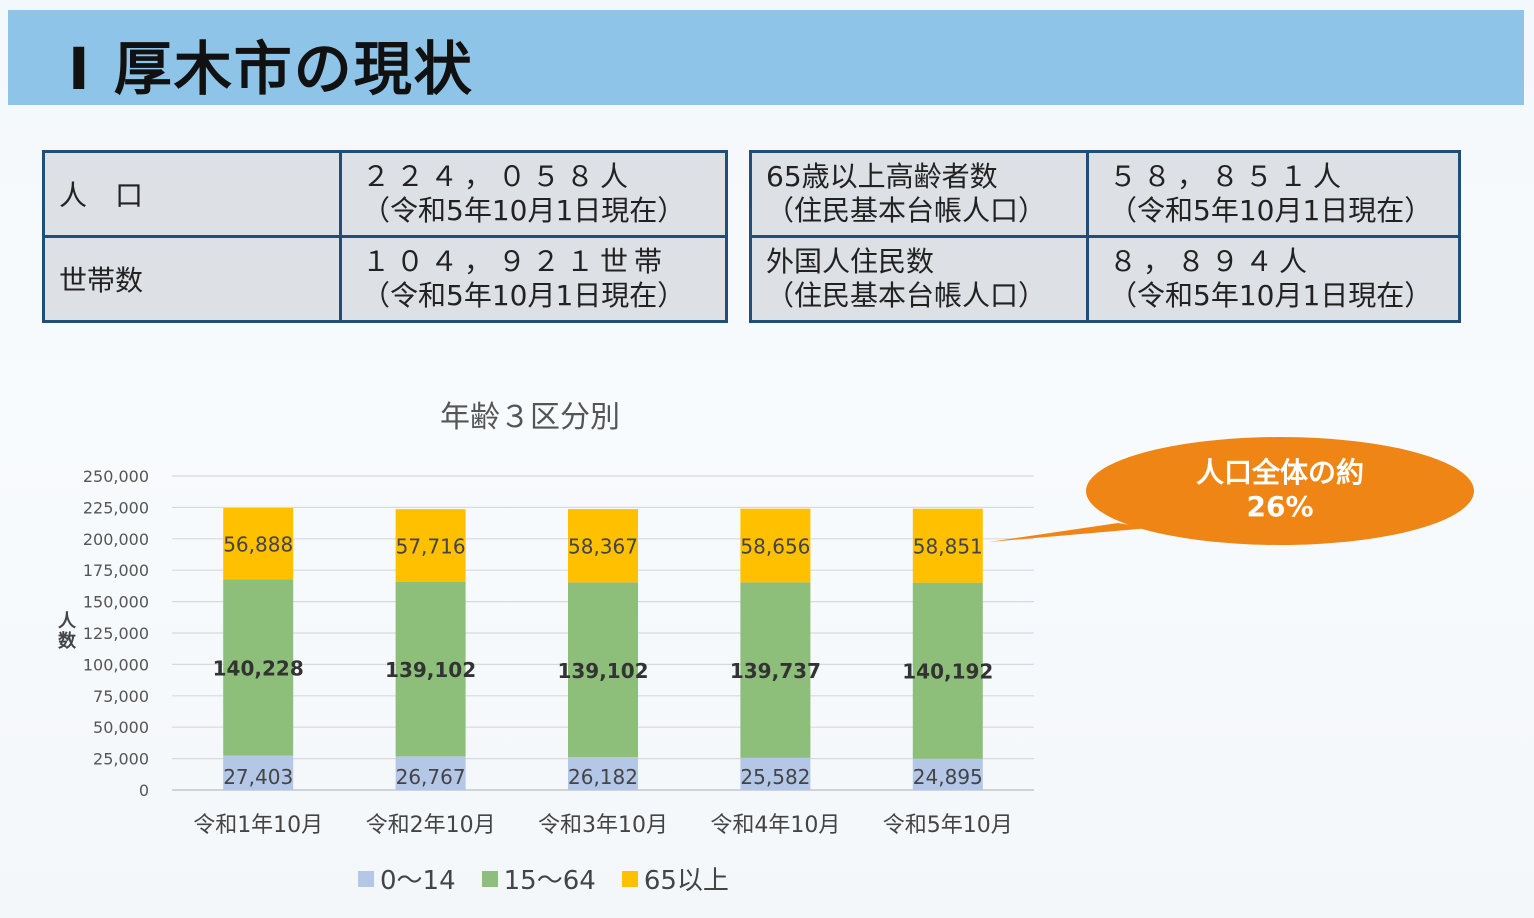 This screenshot has width=1534, height=918. What do you see at coordinates (524, 210) in the screenshot?
I see `population-note: （令和5年10月1日現在）` at bounding box center [524, 210].